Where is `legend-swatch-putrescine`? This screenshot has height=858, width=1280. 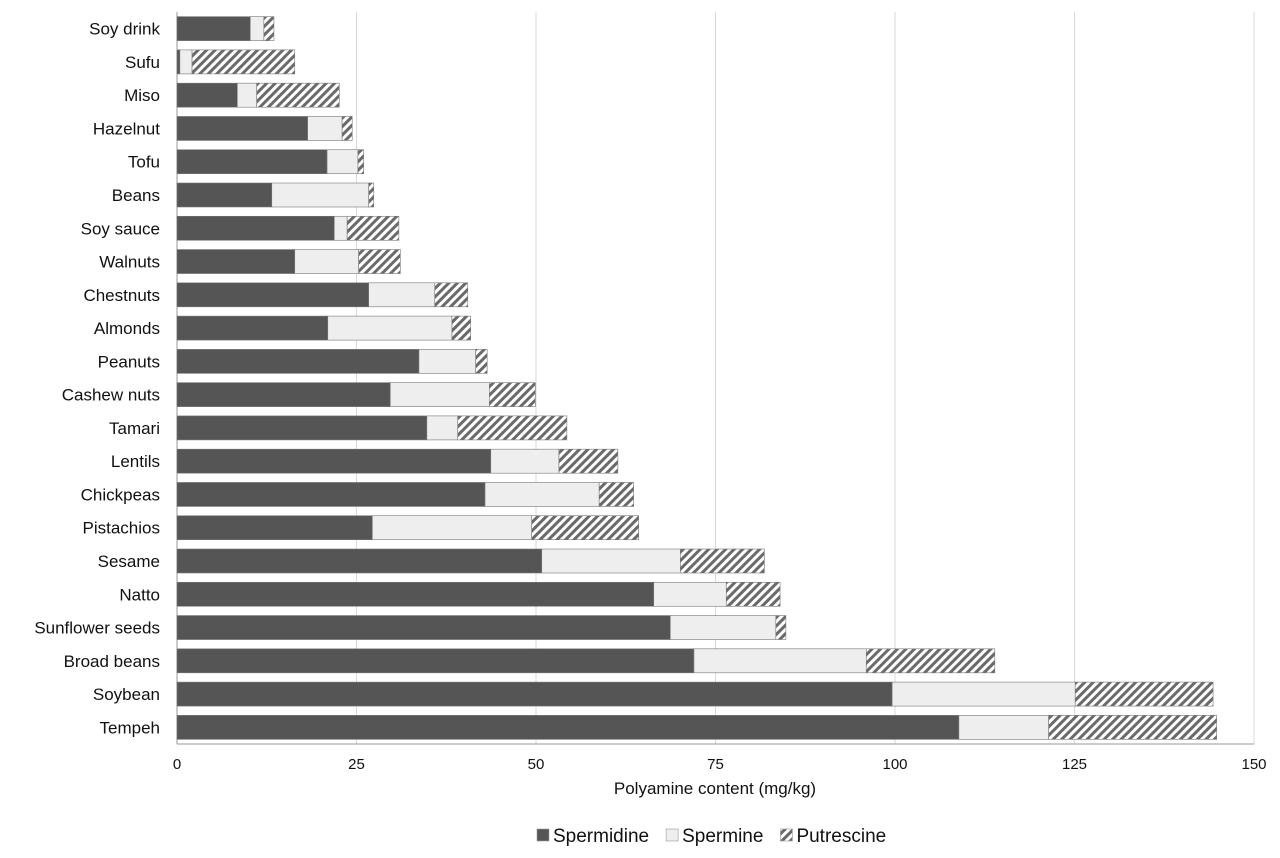
legend-swatch-putrescine is located at coordinates (786, 835).